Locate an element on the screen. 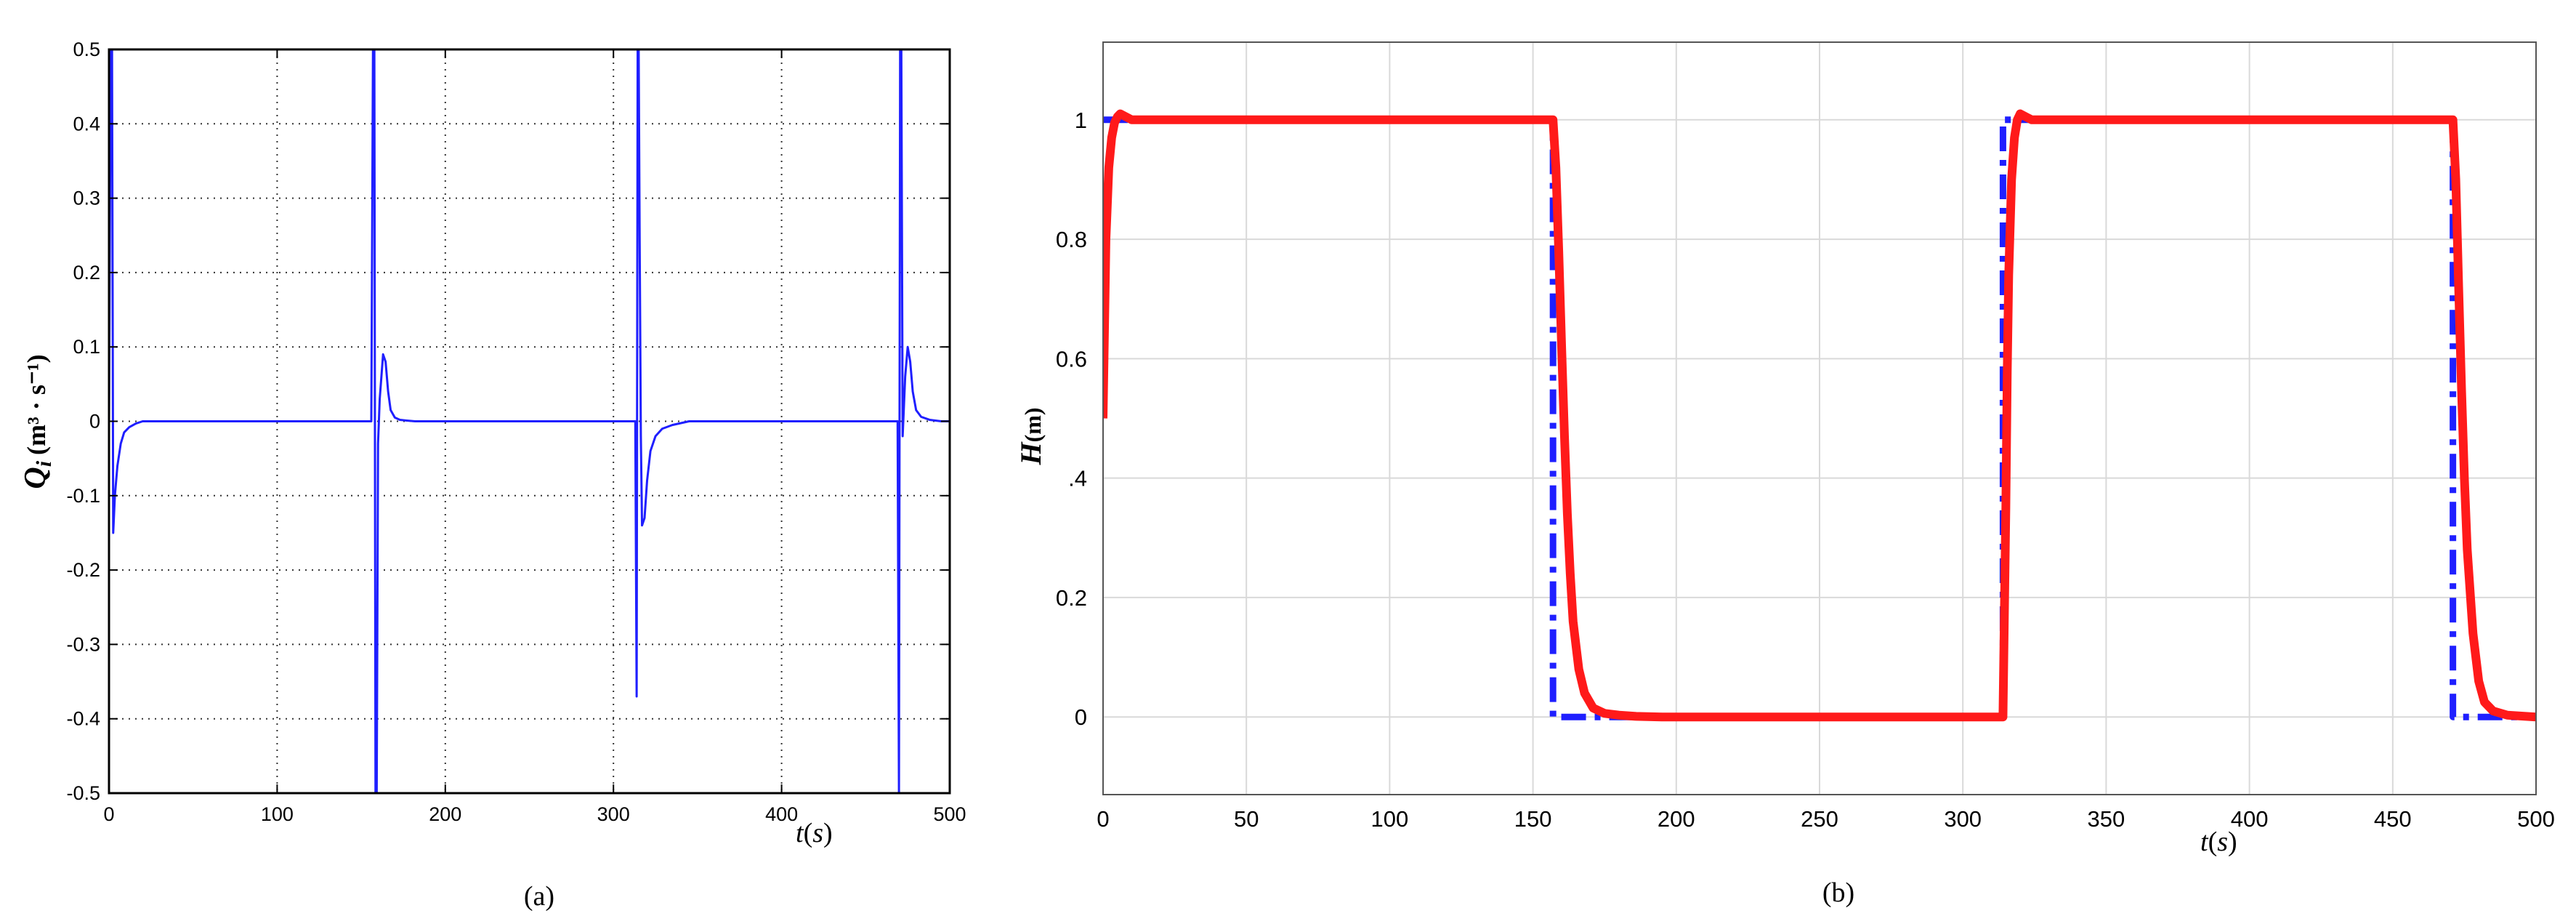  chart-b-x-label-symbol: t is located at coordinates (2205, 842).